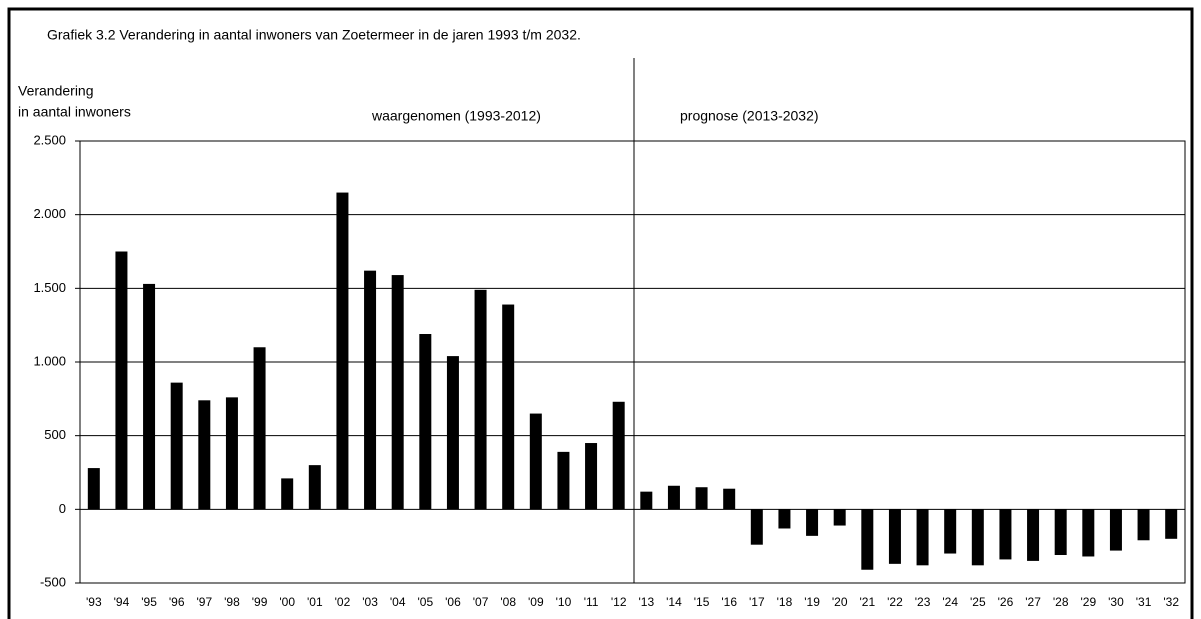 The height and width of the screenshot is (619, 1201). Describe the element at coordinates (49, 213) in the screenshot. I see `y-tick-label: 2.000` at that location.